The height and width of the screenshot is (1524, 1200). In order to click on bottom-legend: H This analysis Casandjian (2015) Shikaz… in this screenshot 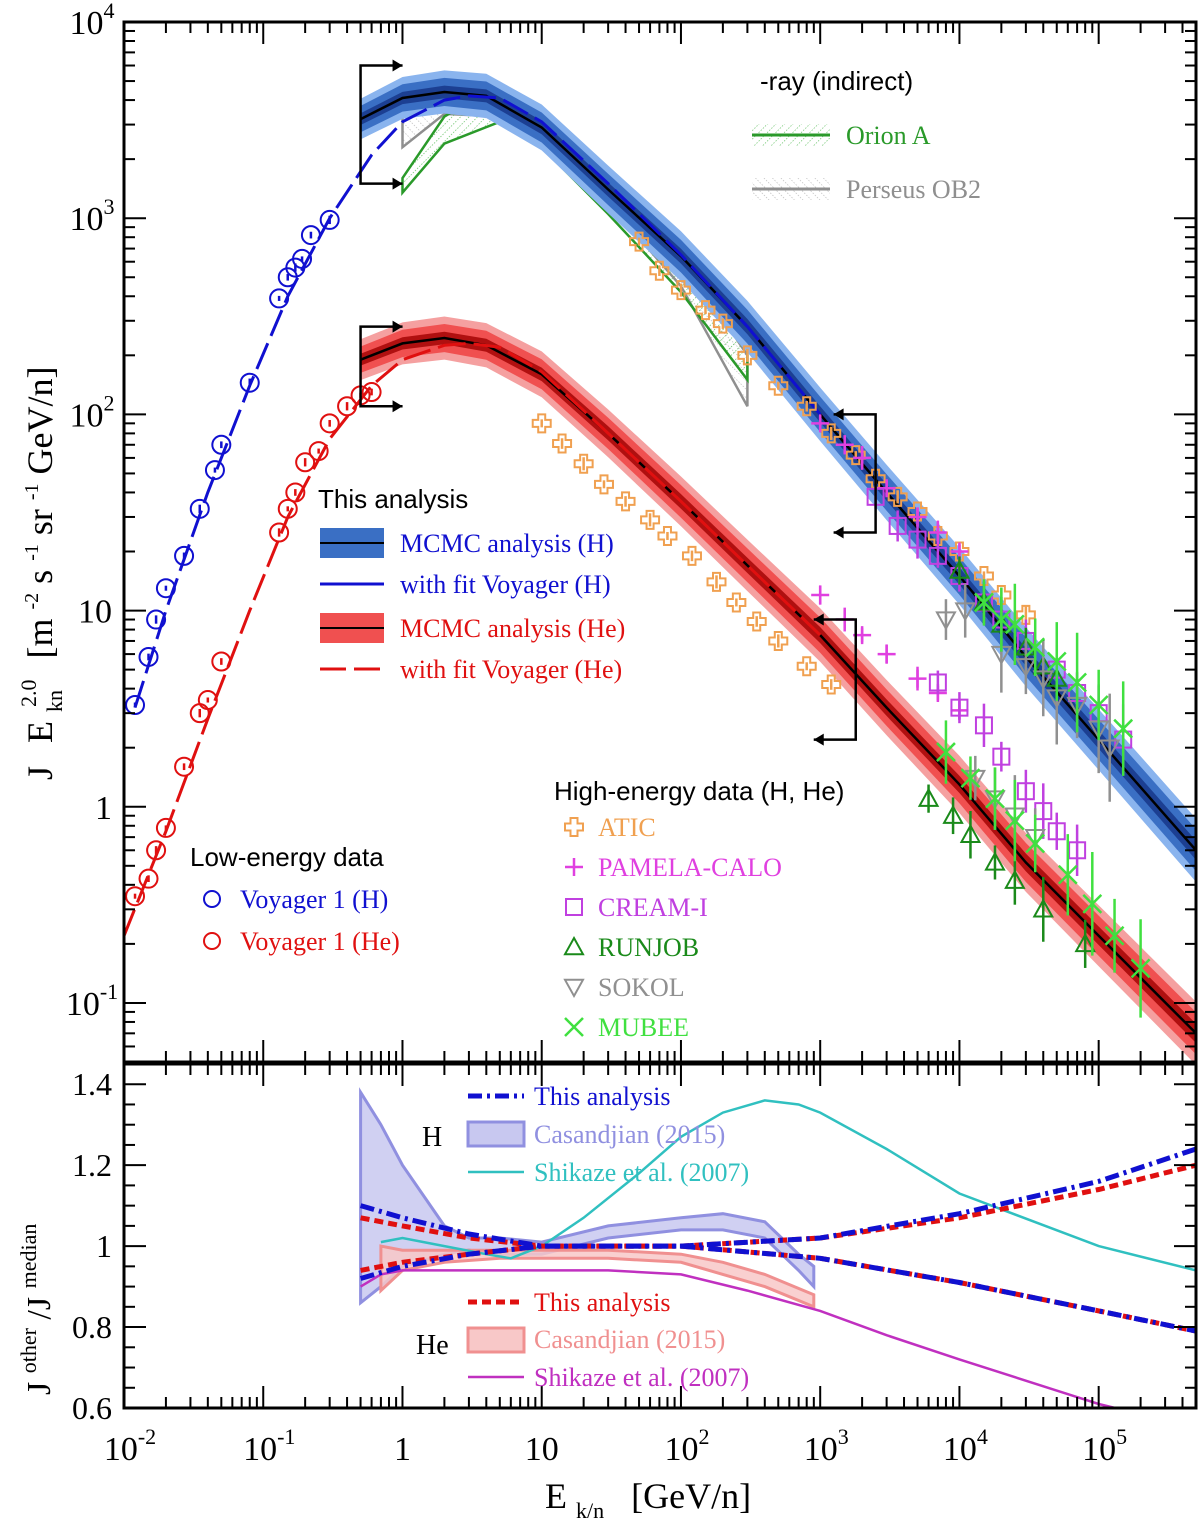, I will do `click(582, 1237)`.